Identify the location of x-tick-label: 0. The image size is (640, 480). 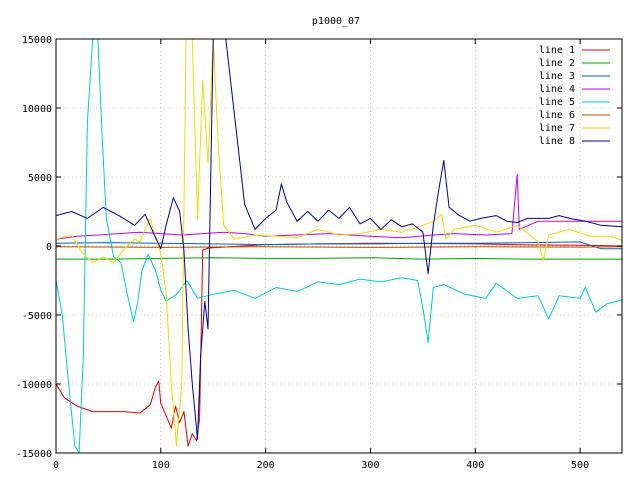
(56, 465).